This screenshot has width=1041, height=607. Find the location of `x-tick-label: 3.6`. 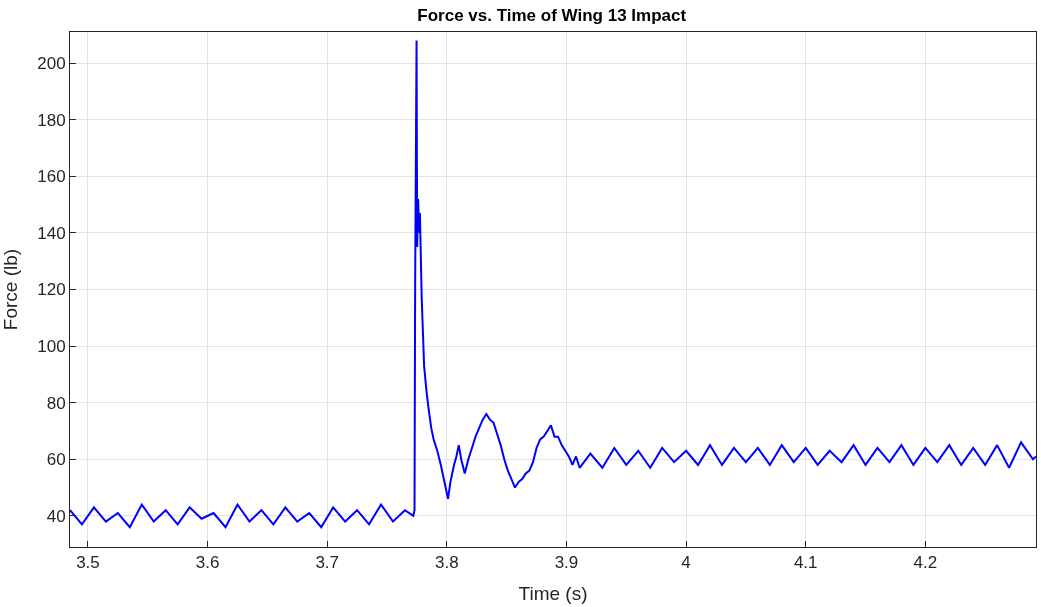

x-tick-label: 3.6 is located at coordinates (207, 563).